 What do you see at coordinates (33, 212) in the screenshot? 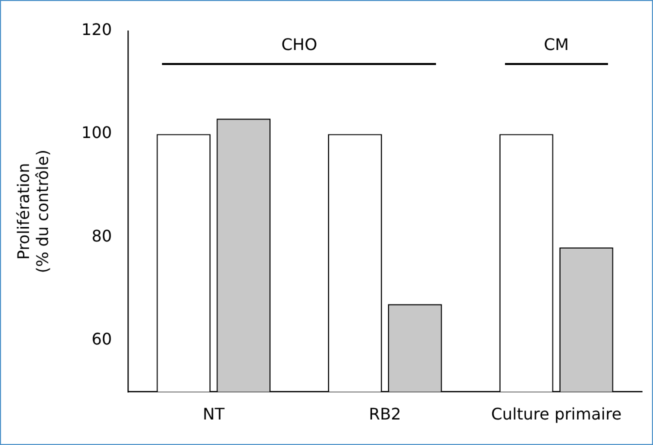
I see `y-axis-title: Prolifération (% du contrôle)` at bounding box center [33, 212].